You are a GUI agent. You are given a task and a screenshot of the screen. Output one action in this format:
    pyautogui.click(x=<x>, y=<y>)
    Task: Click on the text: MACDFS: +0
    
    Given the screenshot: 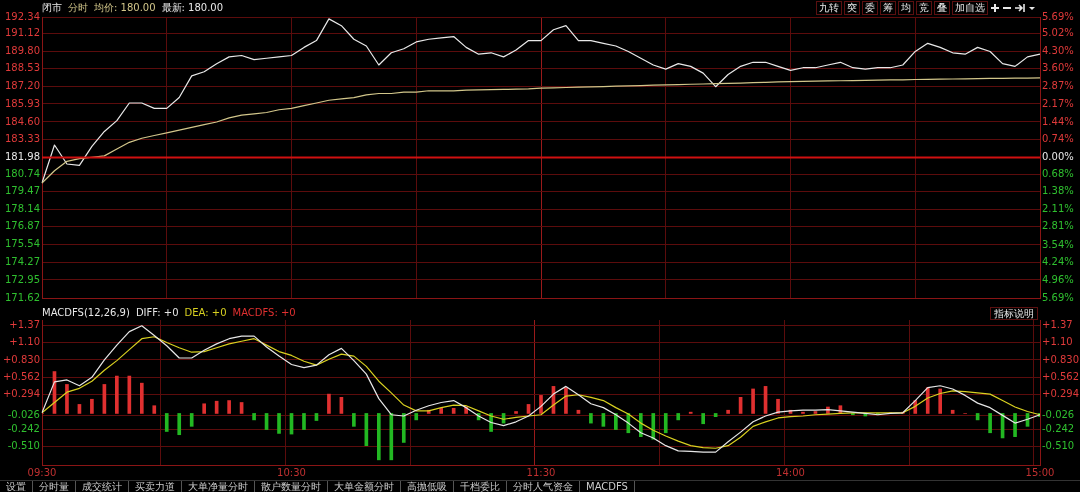 What is the action you would take?
    pyautogui.click(x=264, y=312)
    